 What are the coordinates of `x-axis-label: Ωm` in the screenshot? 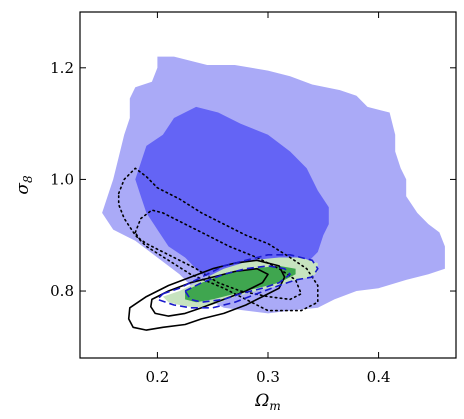 It's located at (267, 402).